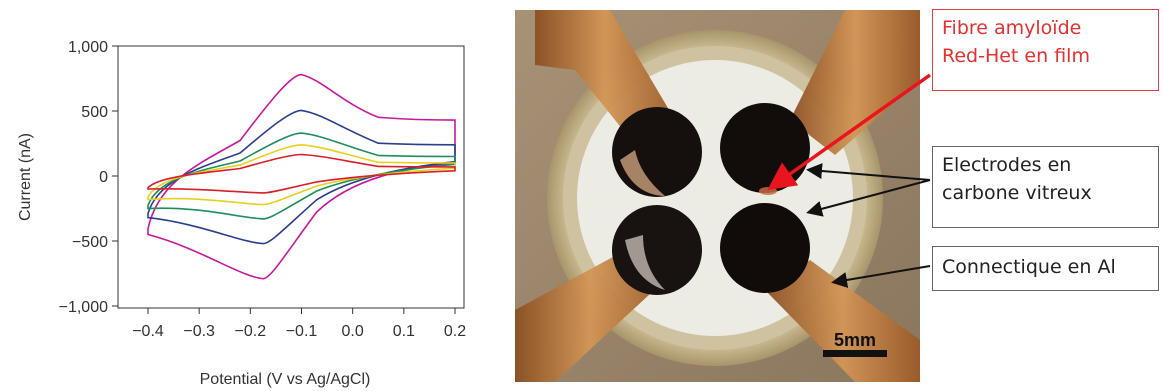  I want to click on x-axis-ticks: −0.4 −0.3 −0.2 −0.1 0.0 0.1 0.2, so click(299, 324).